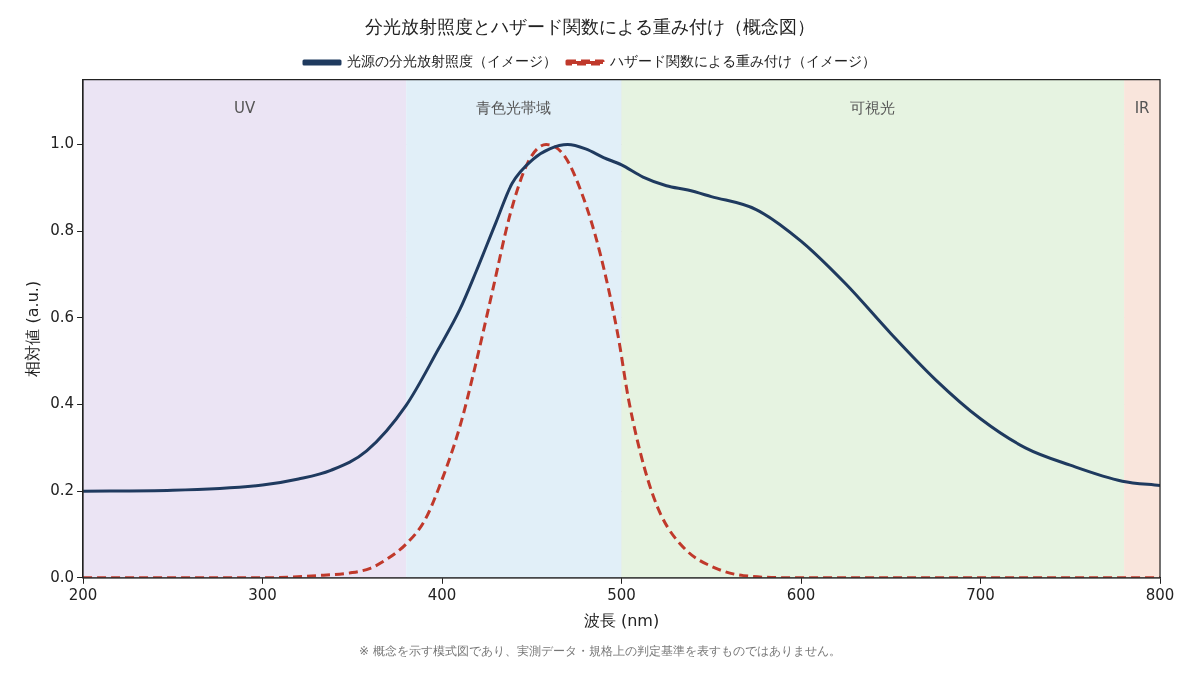 This screenshot has width=1200, height=675. What do you see at coordinates (32, 328) in the screenshot?
I see `y-axis-title: 相対値 (a.u.)` at bounding box center [32, 328].